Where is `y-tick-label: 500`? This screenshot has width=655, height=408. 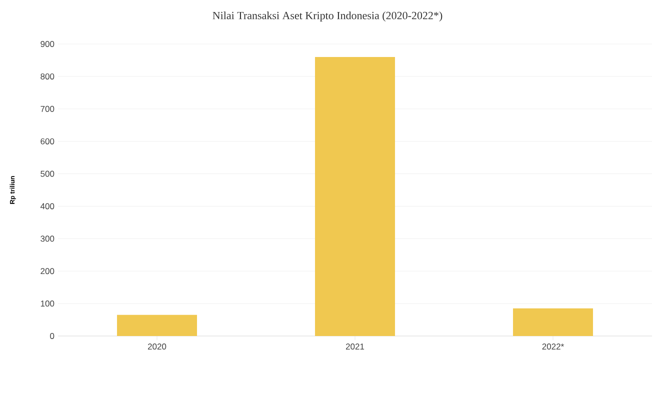
y-tick-label: 500 is located at coordinates (47, 173).